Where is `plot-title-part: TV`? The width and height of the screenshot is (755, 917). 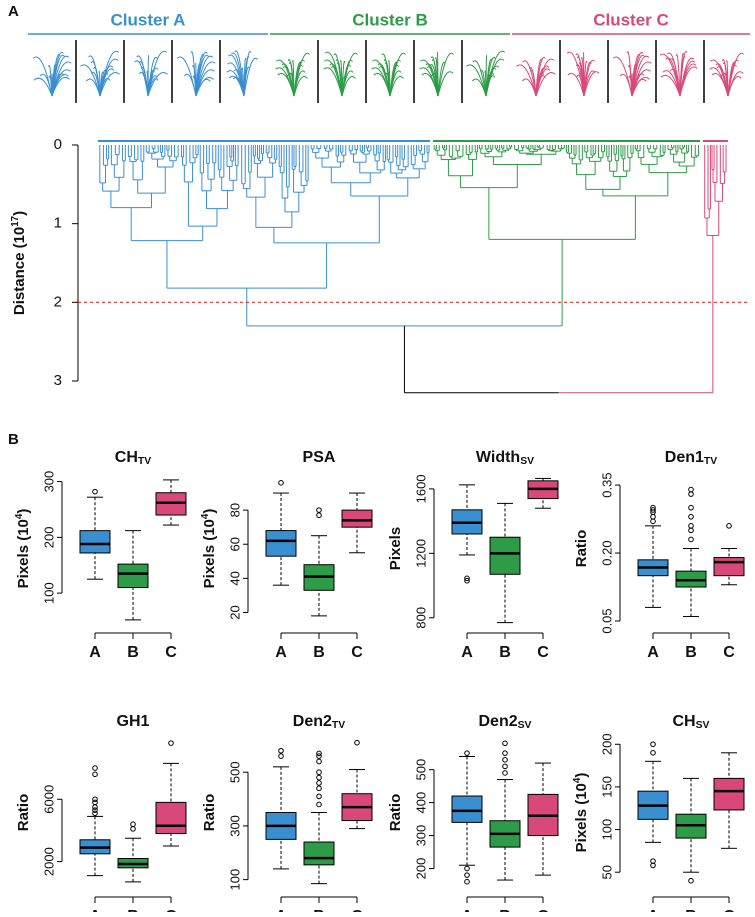 plot-title-part: TV is located at coordinates (710, 461).